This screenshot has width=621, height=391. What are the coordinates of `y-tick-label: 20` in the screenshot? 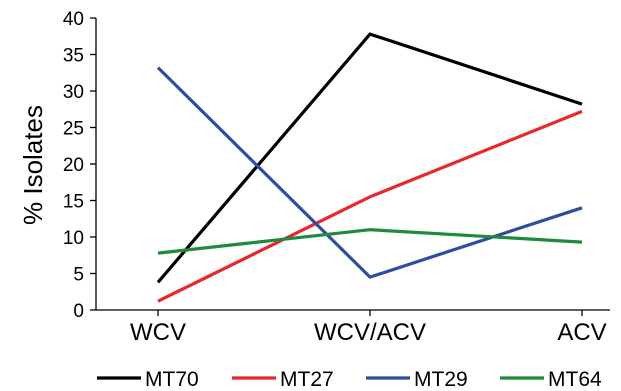 It's located at (73, 165).